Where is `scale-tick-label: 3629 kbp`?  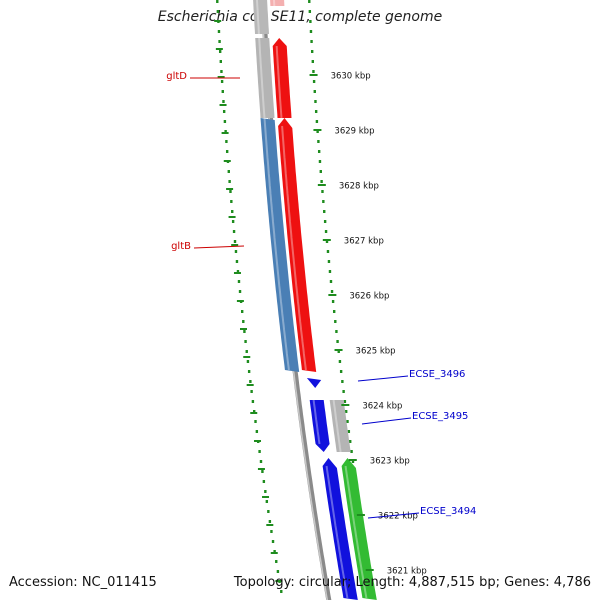 scale-tick-label: 3629 kbp is located at coordinates (354, 132).